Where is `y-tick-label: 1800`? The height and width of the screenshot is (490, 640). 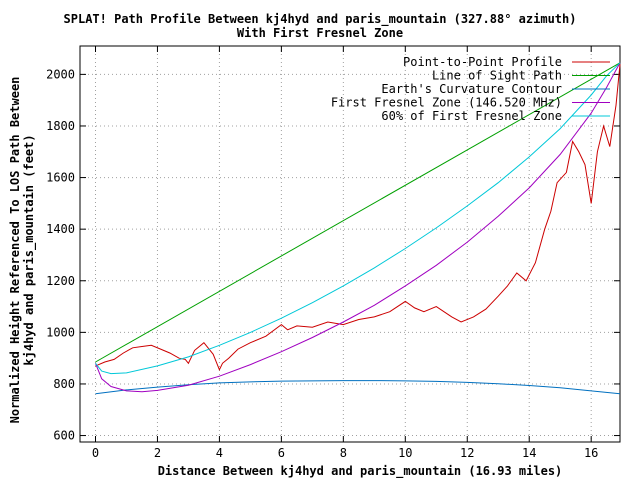
y-tick-label: 1800 is located at coordinates (60, 126).